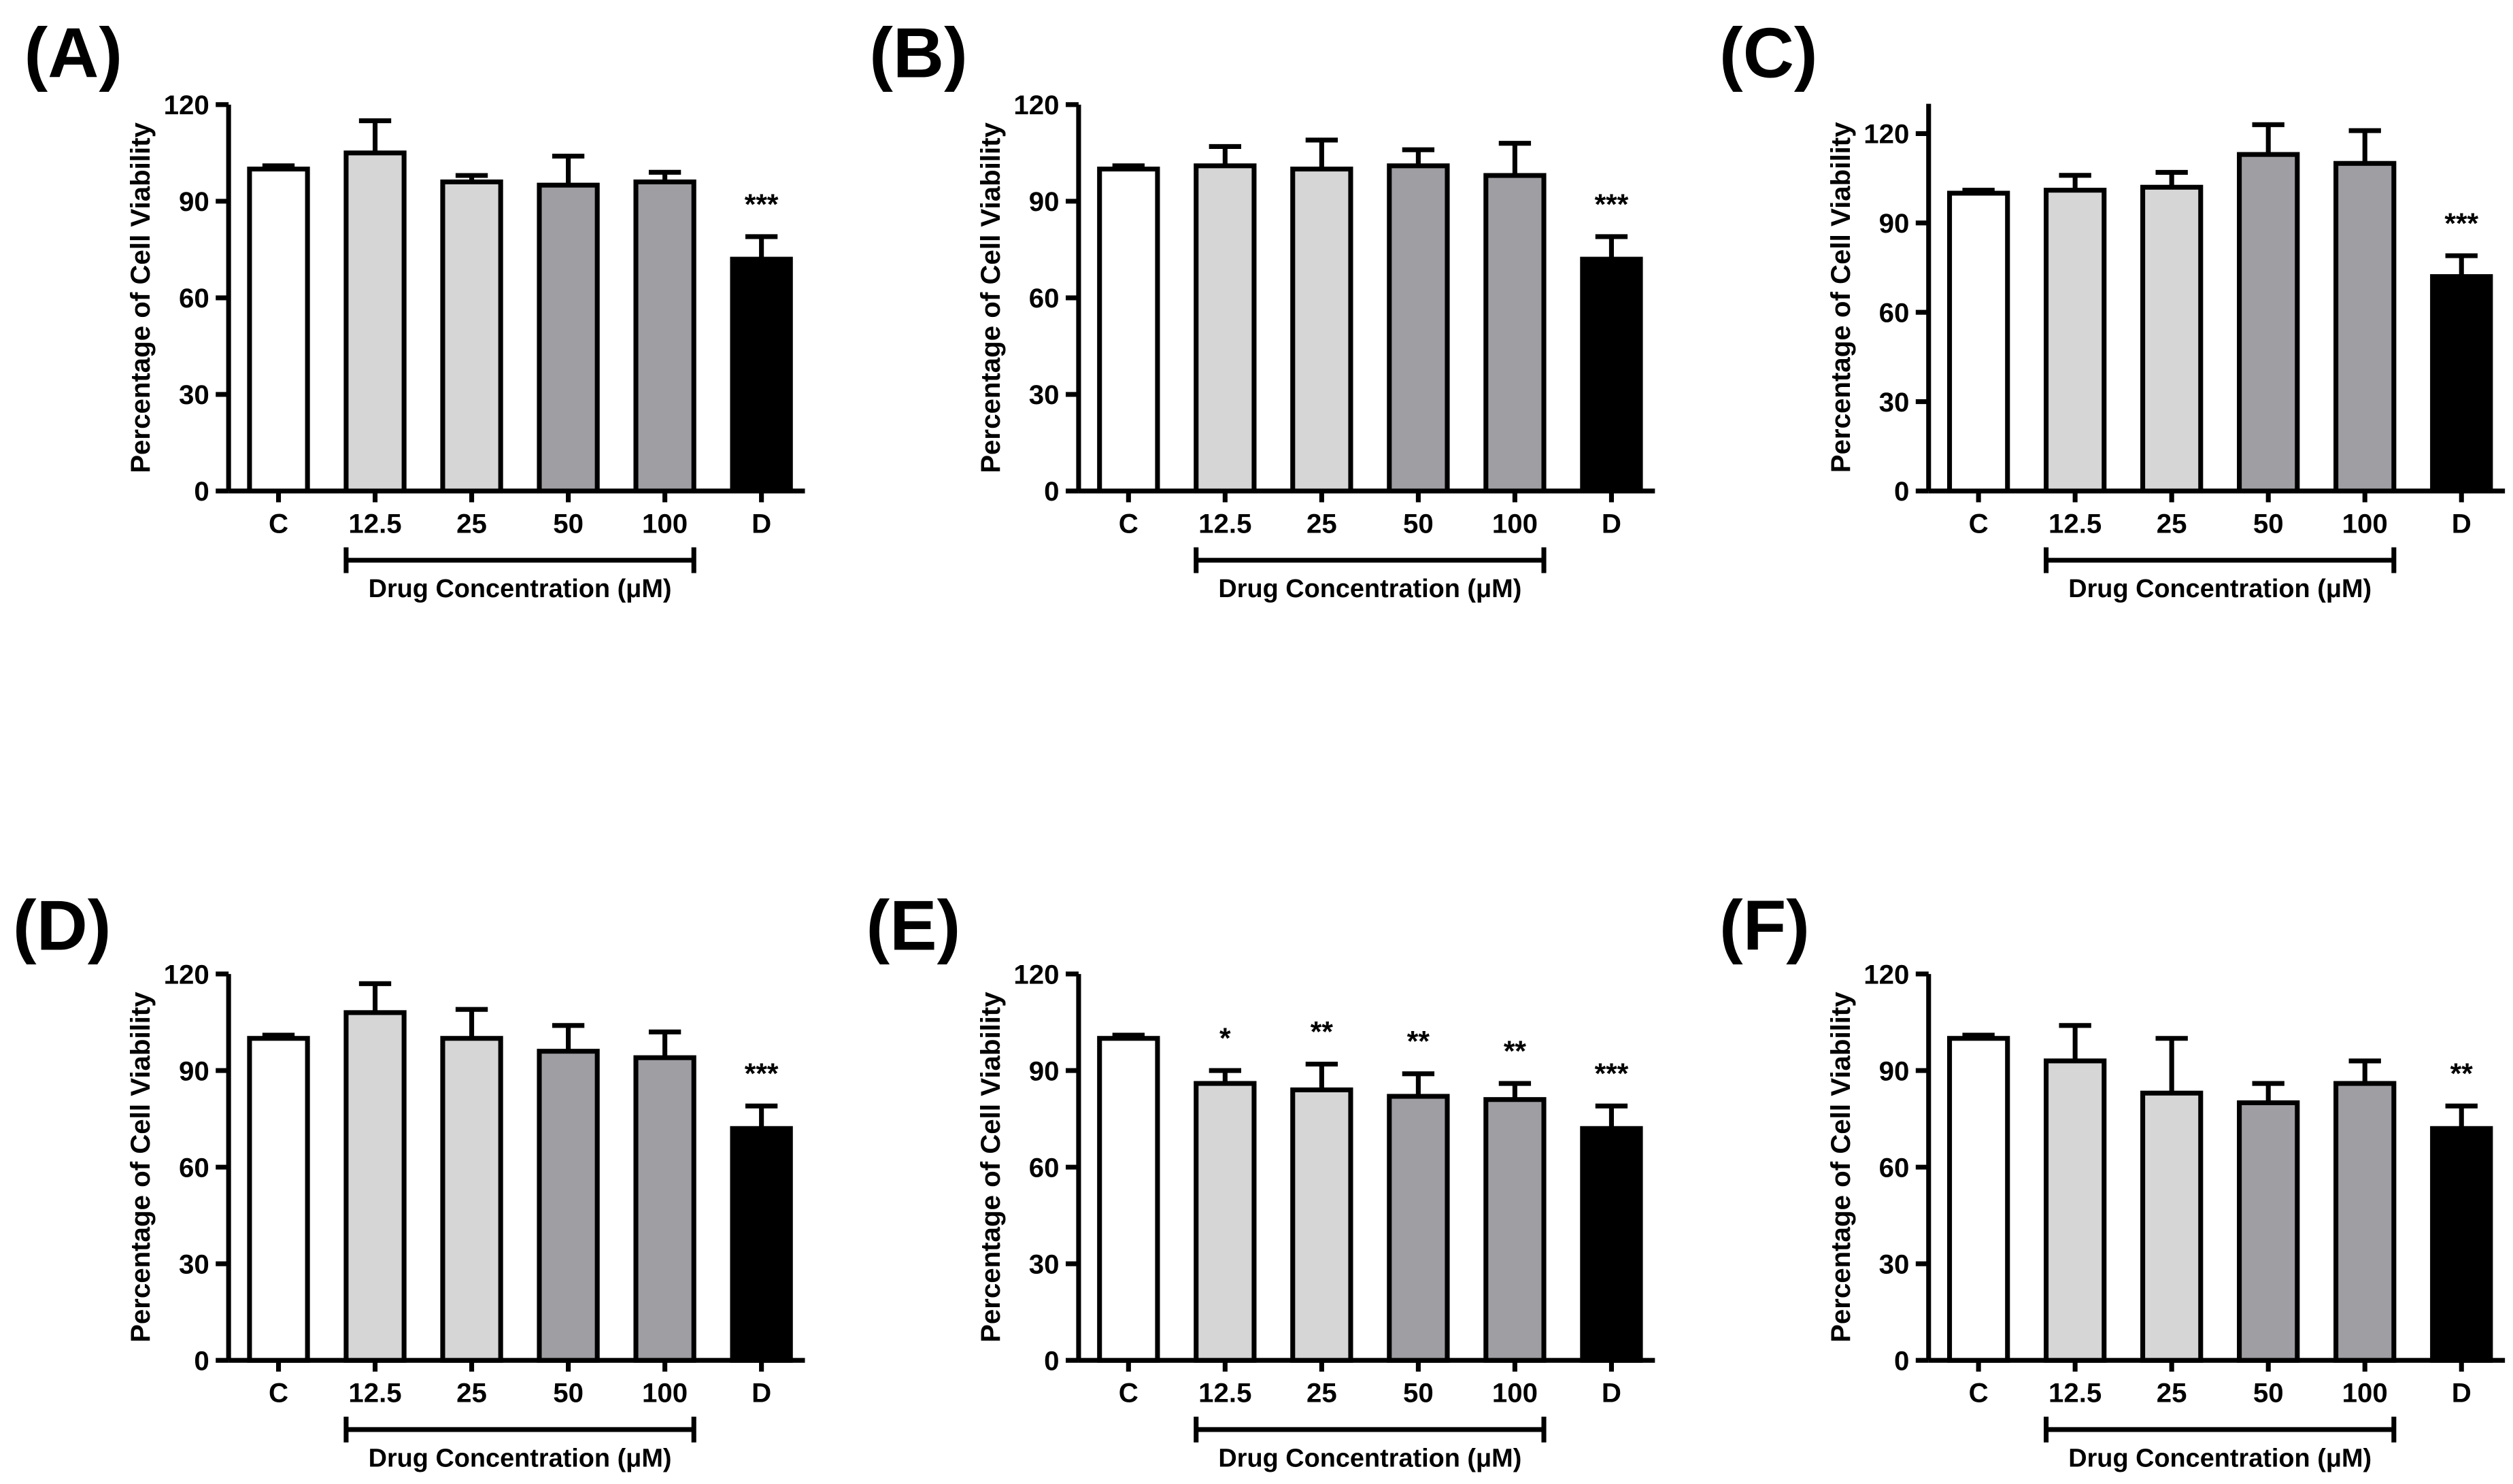 This screenshot has height=1484, width=2513. I want to click on panel-label: (F), so click(1765, 926).